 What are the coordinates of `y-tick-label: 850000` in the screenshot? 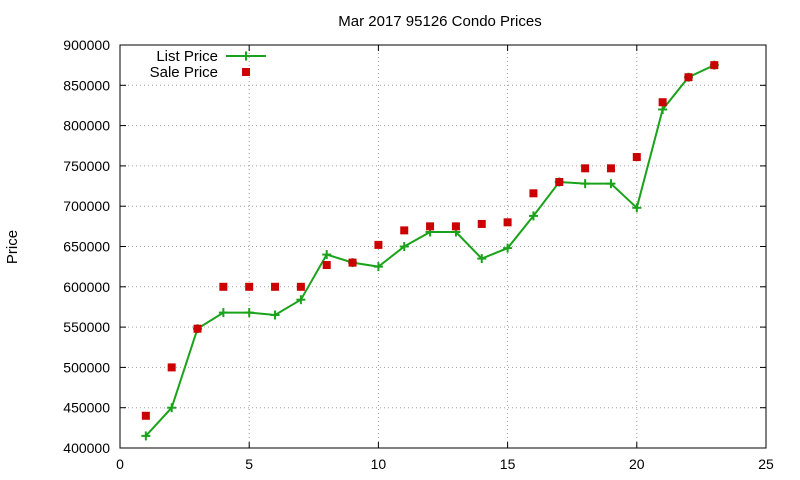 It's located at (86, 85).